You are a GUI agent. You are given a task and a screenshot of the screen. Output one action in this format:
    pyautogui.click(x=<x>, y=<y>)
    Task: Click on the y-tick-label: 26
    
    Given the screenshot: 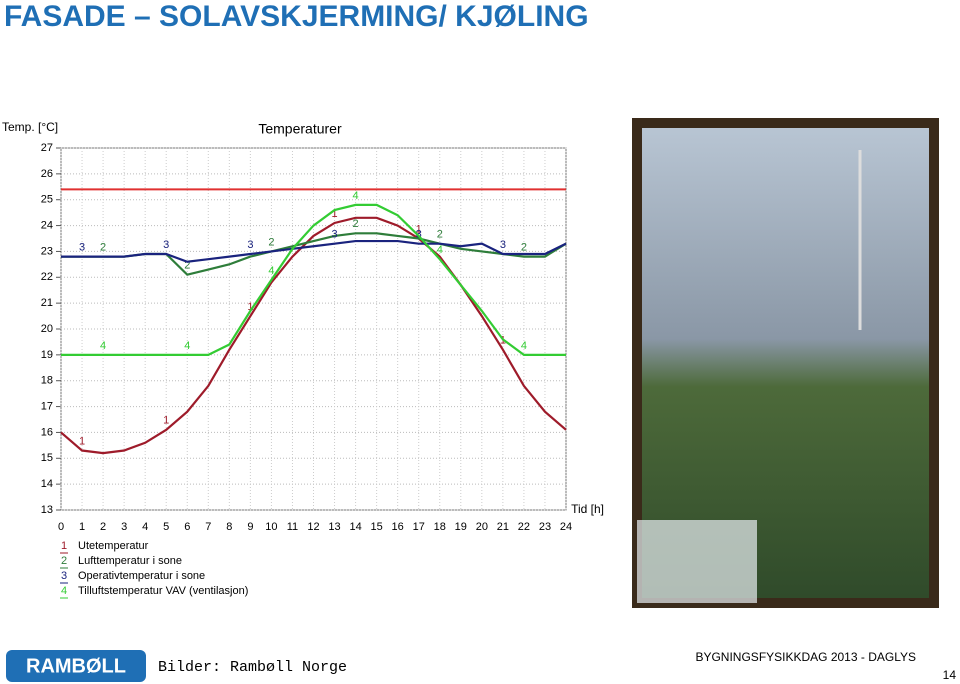 What is the action you would take?
    pyautogui.click(x=47, y=174)
    